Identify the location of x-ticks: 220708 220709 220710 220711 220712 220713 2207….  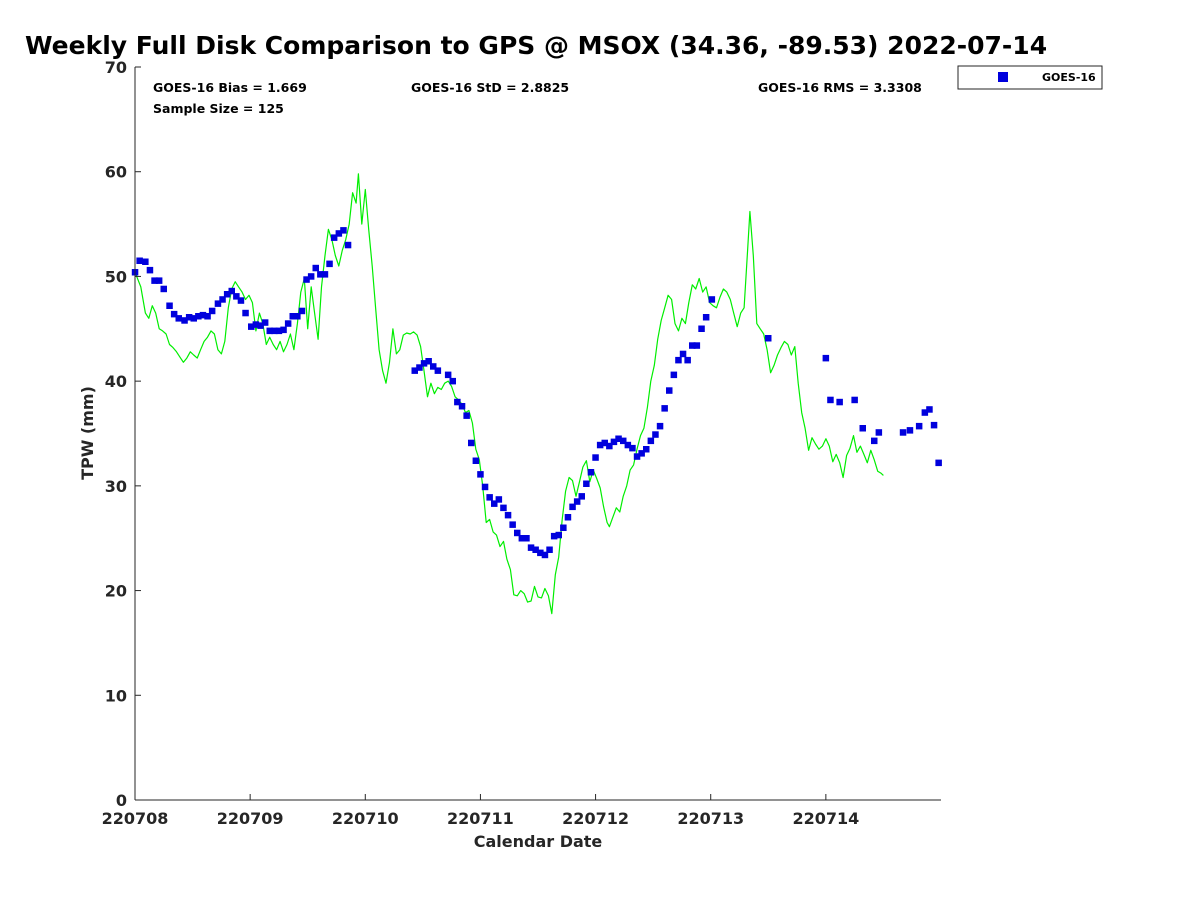
(480, 811).